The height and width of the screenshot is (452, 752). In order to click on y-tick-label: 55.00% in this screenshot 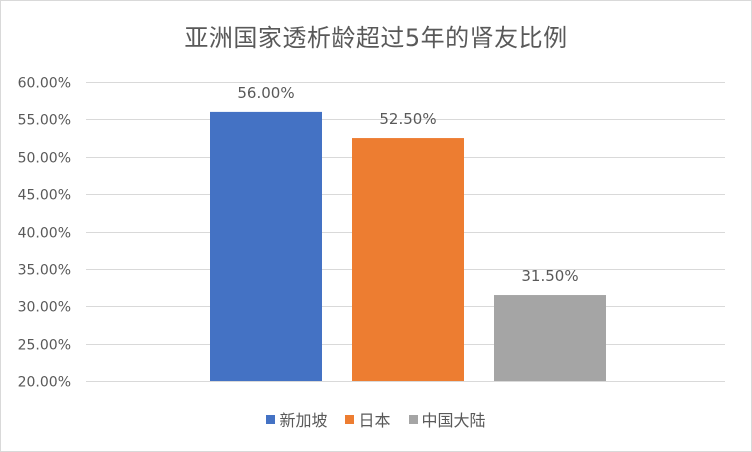, I will do `click(44, 121)`.